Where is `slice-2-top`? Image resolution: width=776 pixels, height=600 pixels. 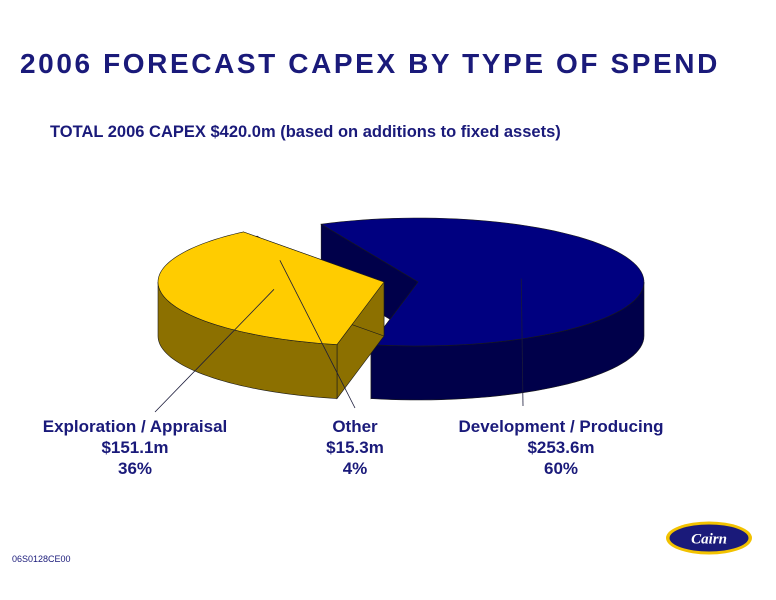 slice-2-top is located at coordinates (482, 282).